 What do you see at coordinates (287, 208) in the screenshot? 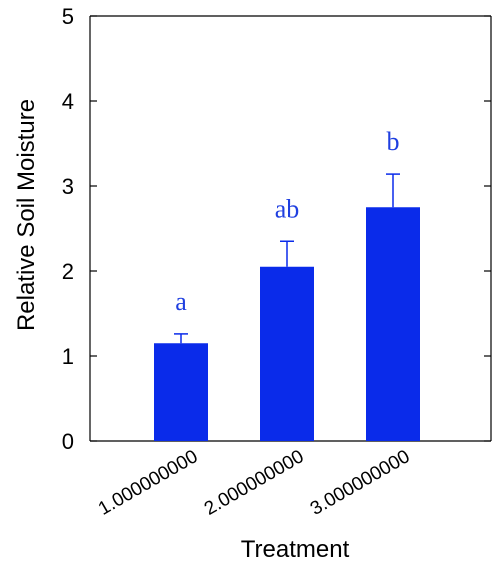
I see `significance-label: ab` at bounding box center [287, 208].